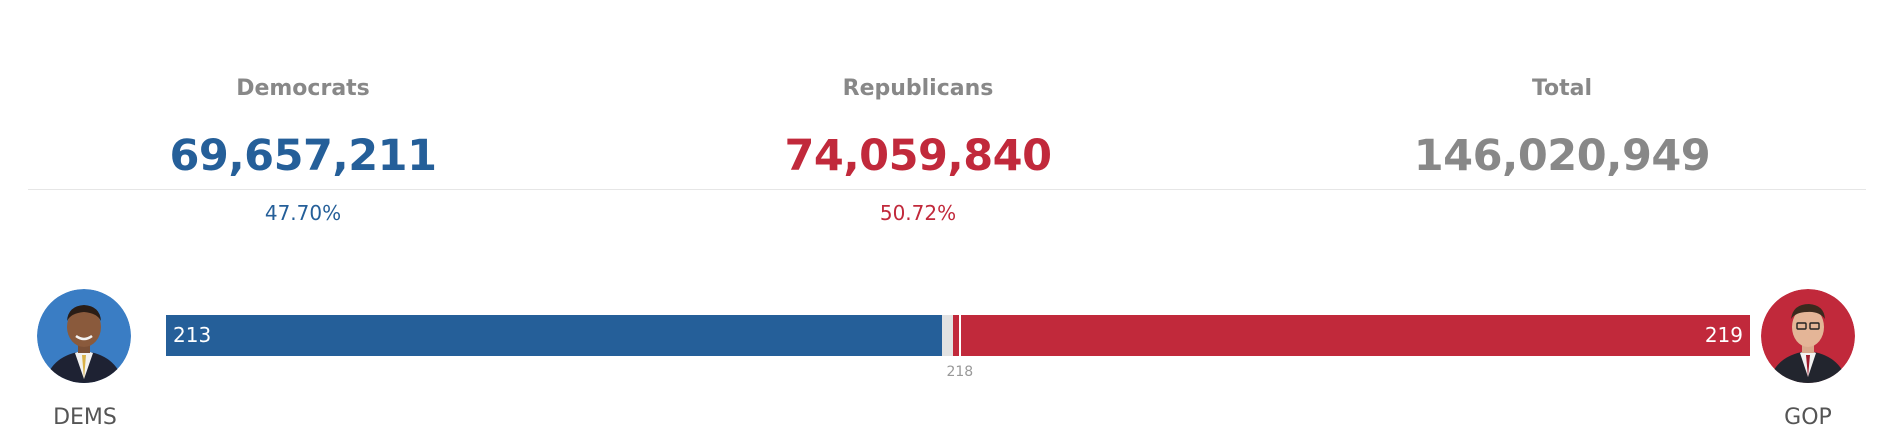 This screenshot has width=1882, height=447. What do you see at coordinates (1562, 88) in the screenshot?
I see `total-label: Total` at bounding box center [1562, 88].